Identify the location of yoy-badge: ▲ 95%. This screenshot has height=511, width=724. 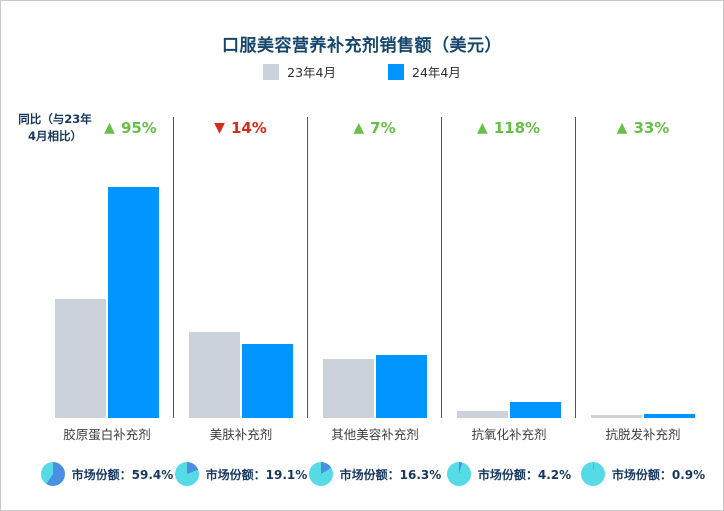
(130, 128).